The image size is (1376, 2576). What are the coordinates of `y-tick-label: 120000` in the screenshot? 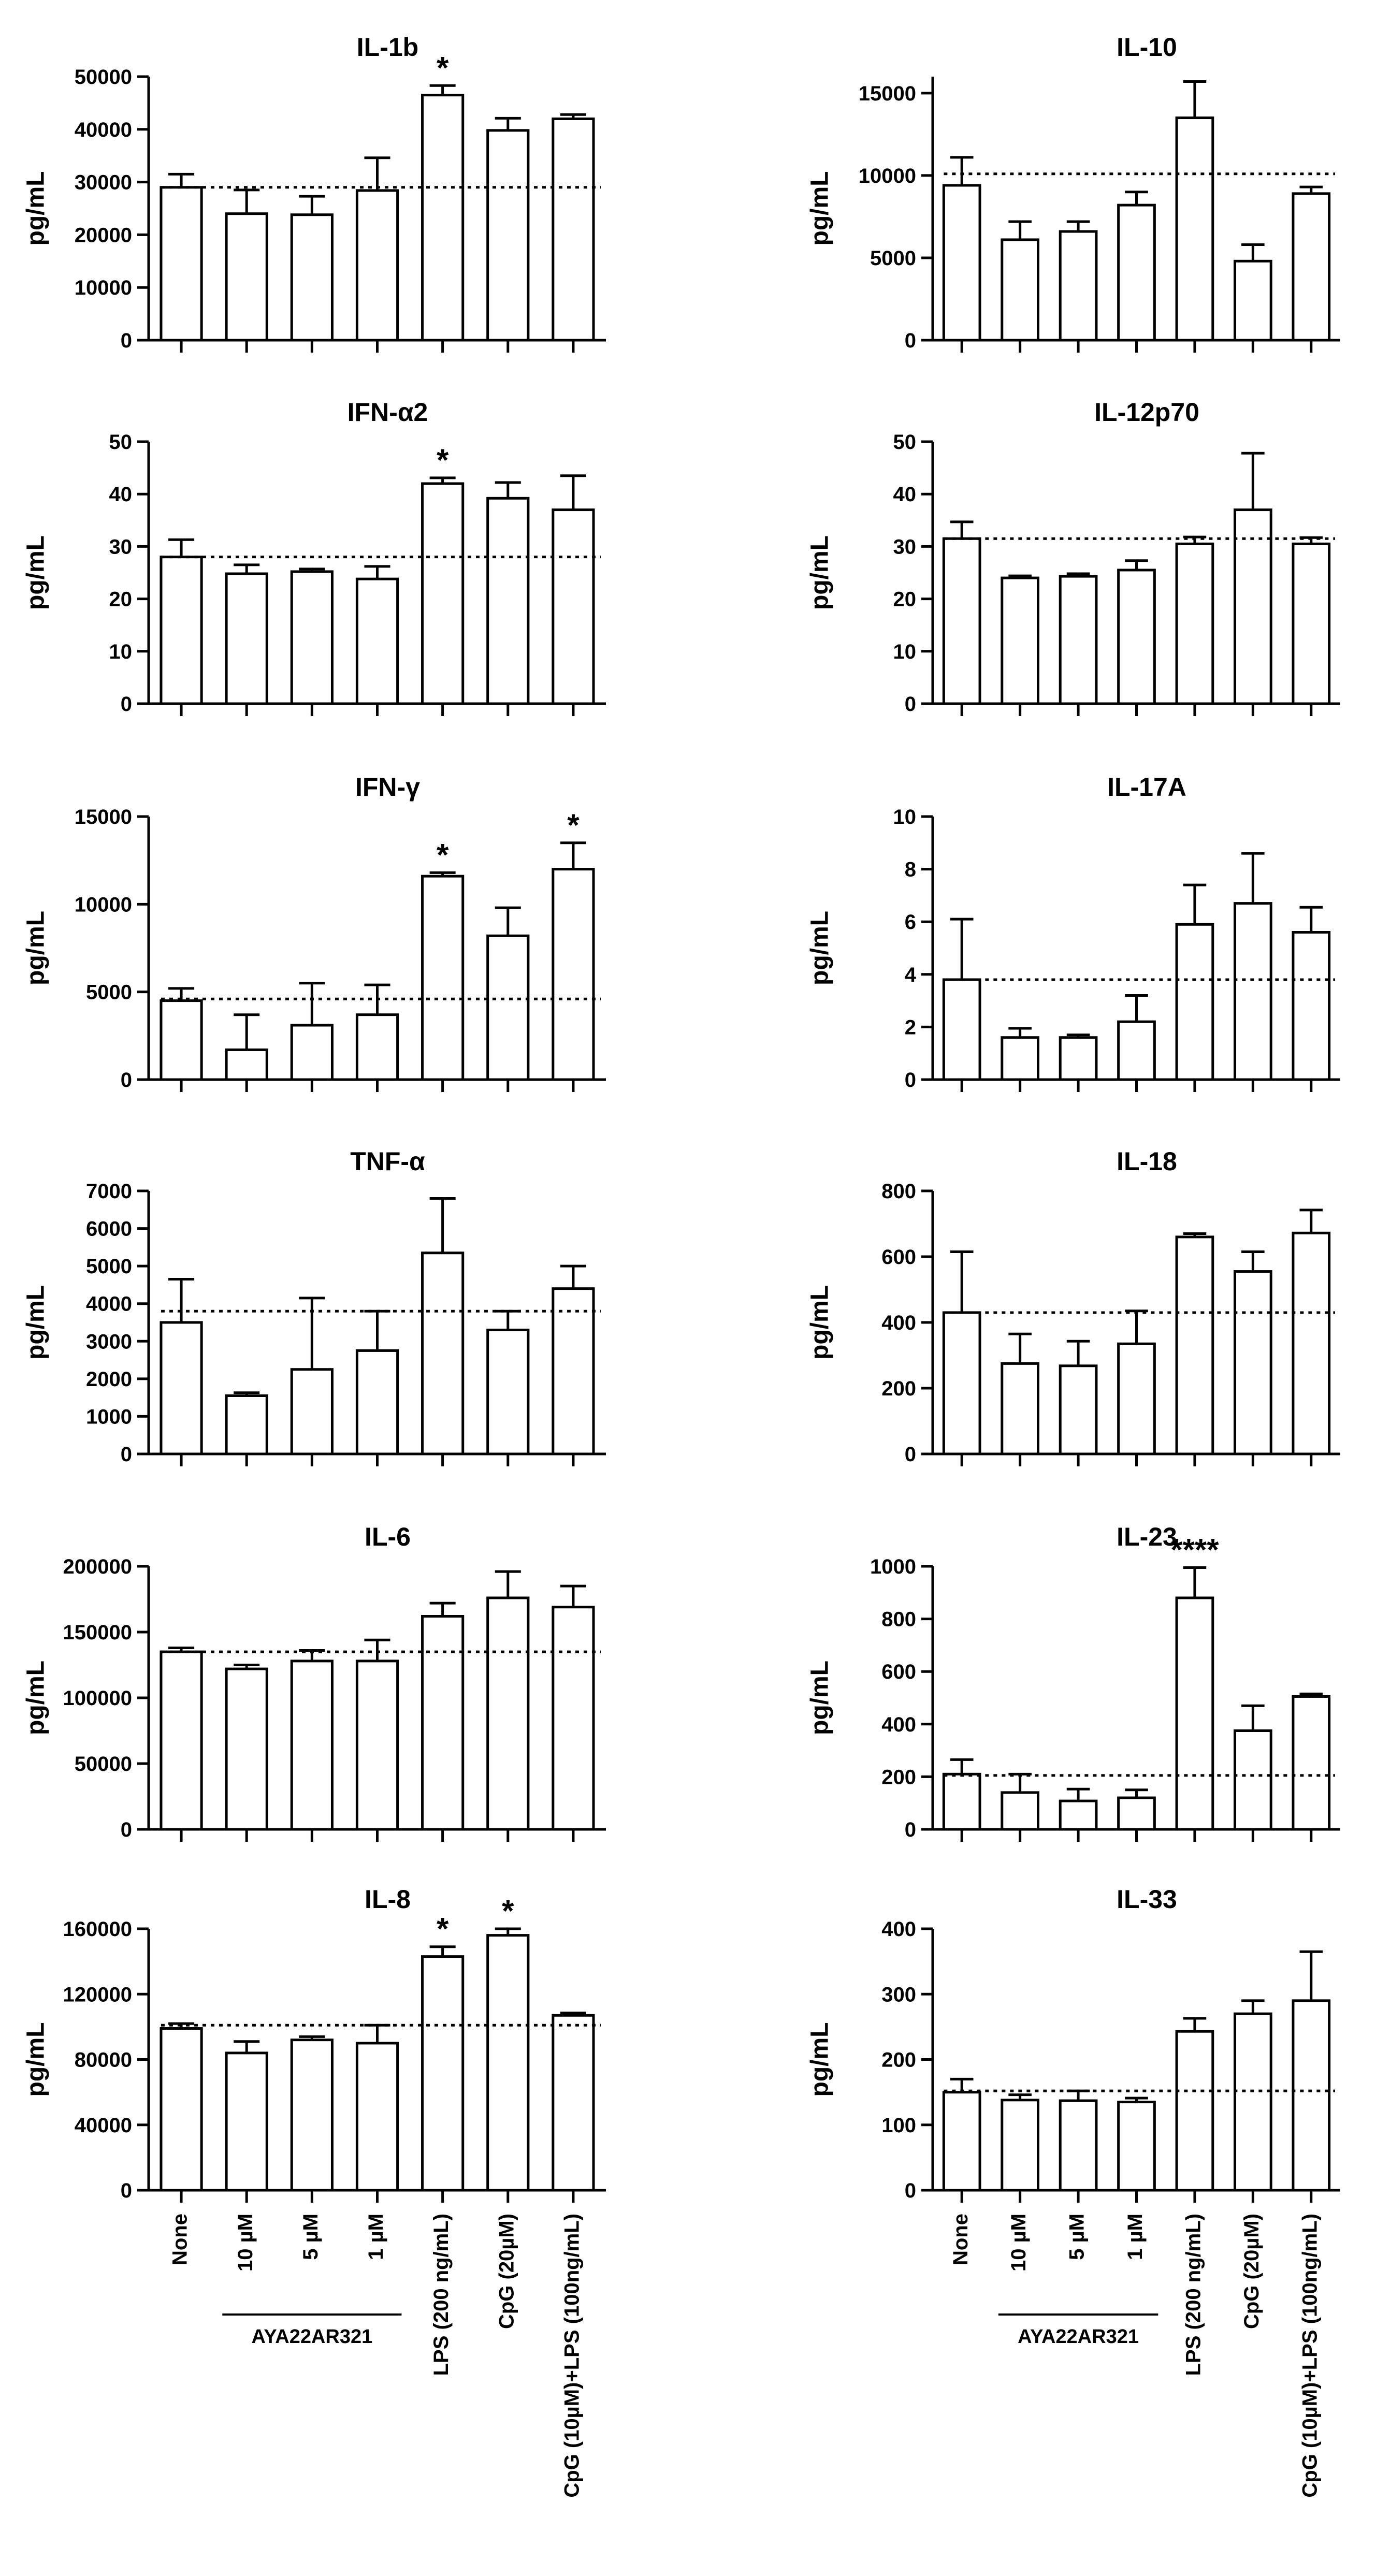 It's located at (97, 1995).